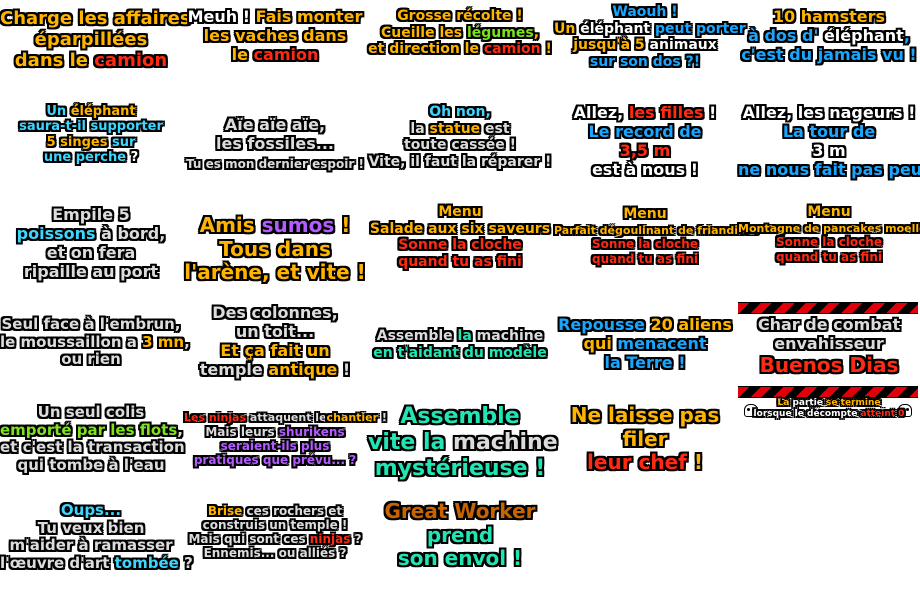 The width and height of the screenshot is (920, 600). What do you see at coordinates (275, 312) in the screenshot?
I see `caption-segment: Des colonnes,` at bounding box center [275, 312].